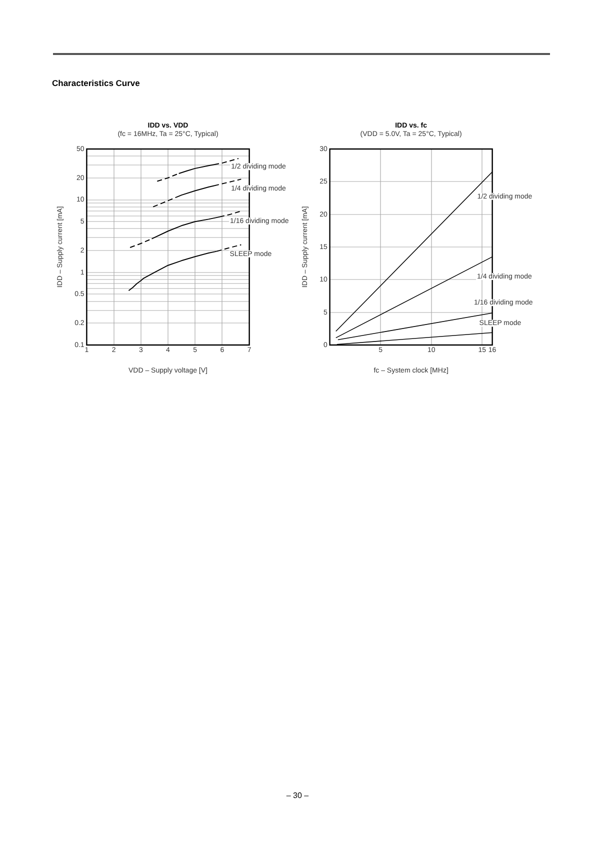 Image resolution: width=595 pixels, height=842 pixels. I want to click on text: Characteristics Curve, so click(96, 83).